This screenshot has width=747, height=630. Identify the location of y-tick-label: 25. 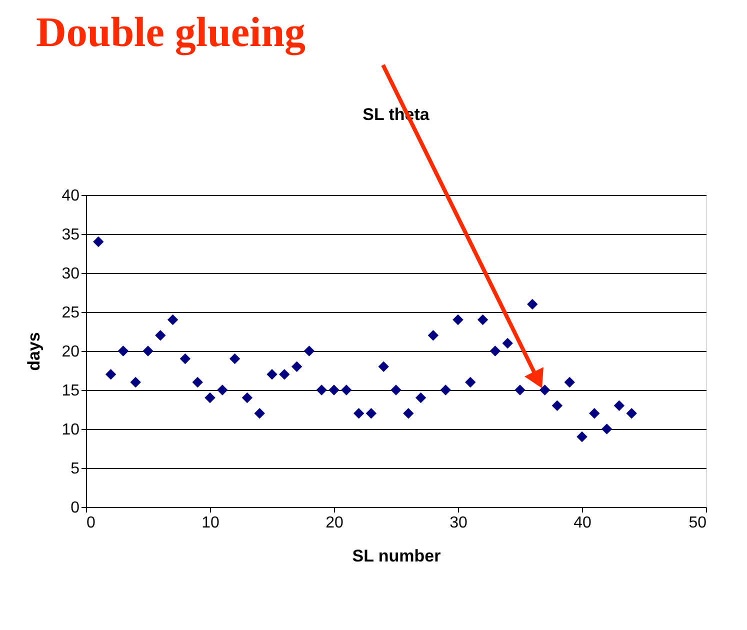
(71, 313).